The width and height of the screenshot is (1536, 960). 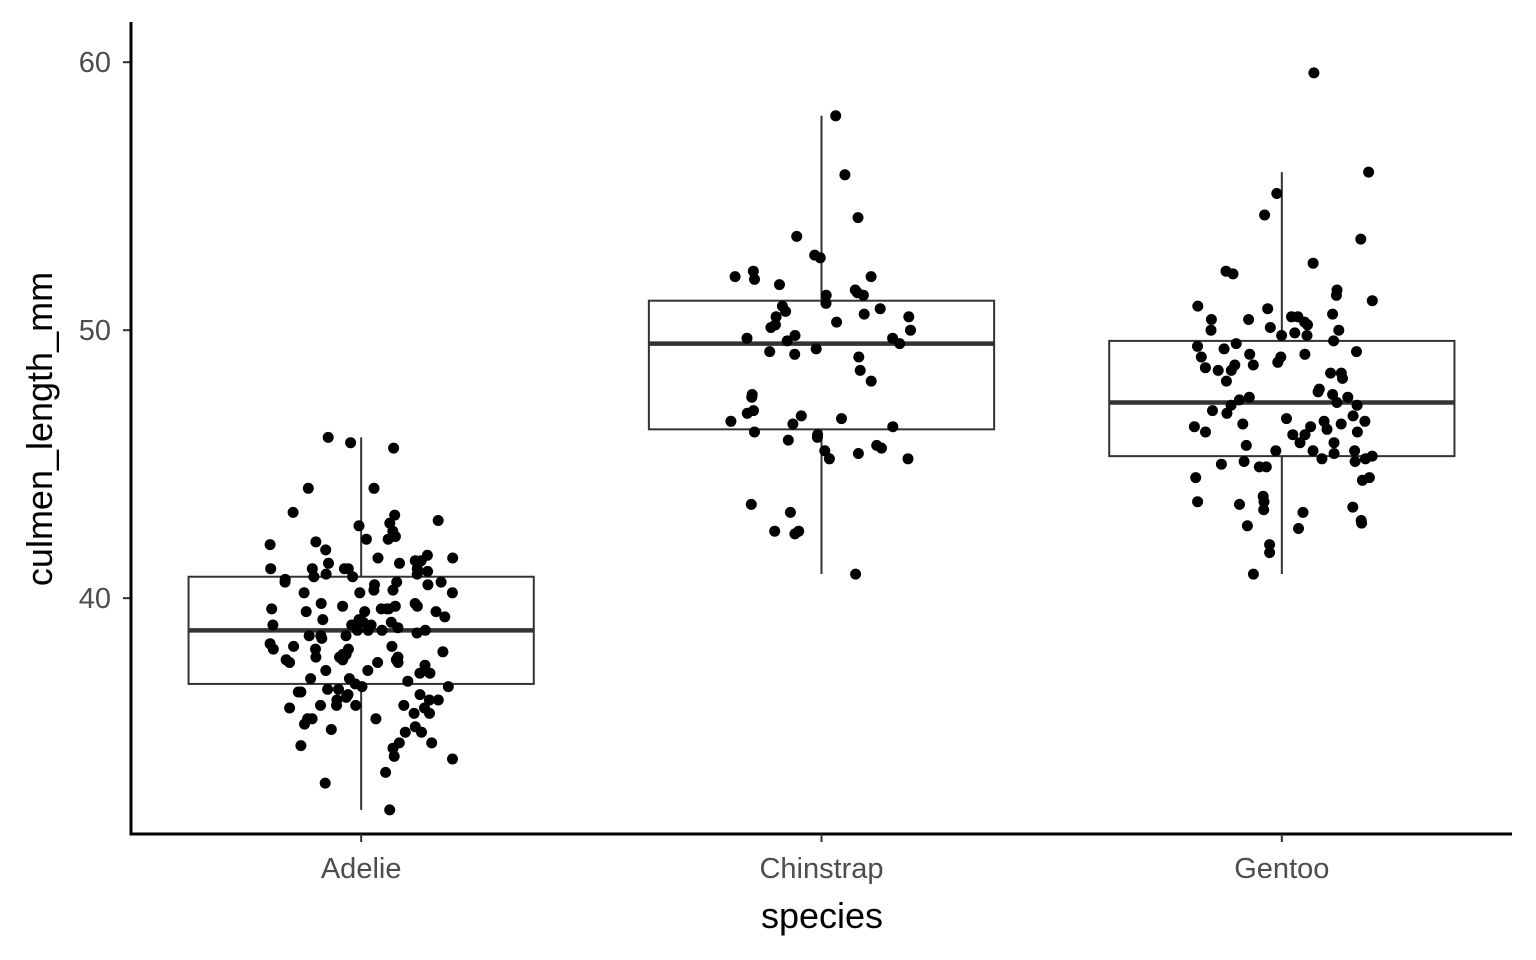 I want to click on y-tick-label: 60, so click(x=95, y=63).